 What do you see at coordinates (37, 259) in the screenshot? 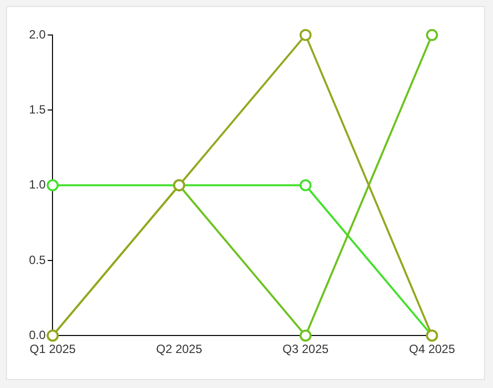
I see `y-tick-label: 0.5` at bounding box center [37, 259].